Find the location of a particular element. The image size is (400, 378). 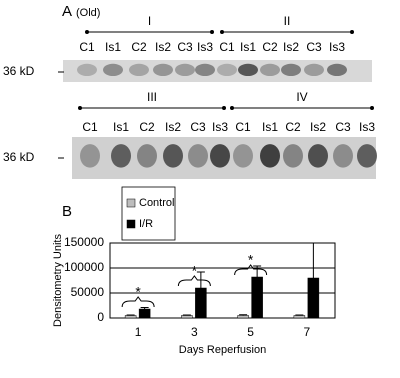

panel-label: A is located at coordinates (67, 11).